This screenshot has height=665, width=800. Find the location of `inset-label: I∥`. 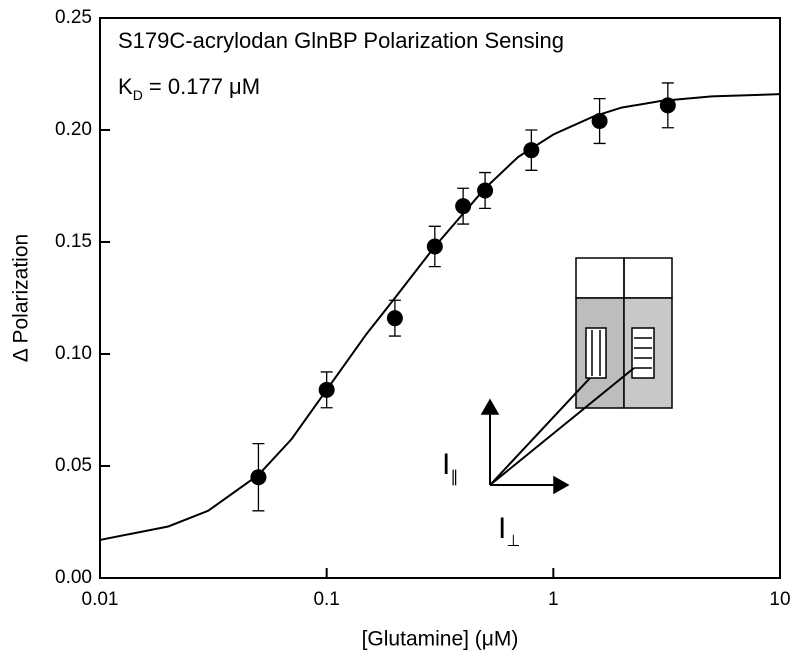

inset-label: I∥ is located at coordinates (450, 467).